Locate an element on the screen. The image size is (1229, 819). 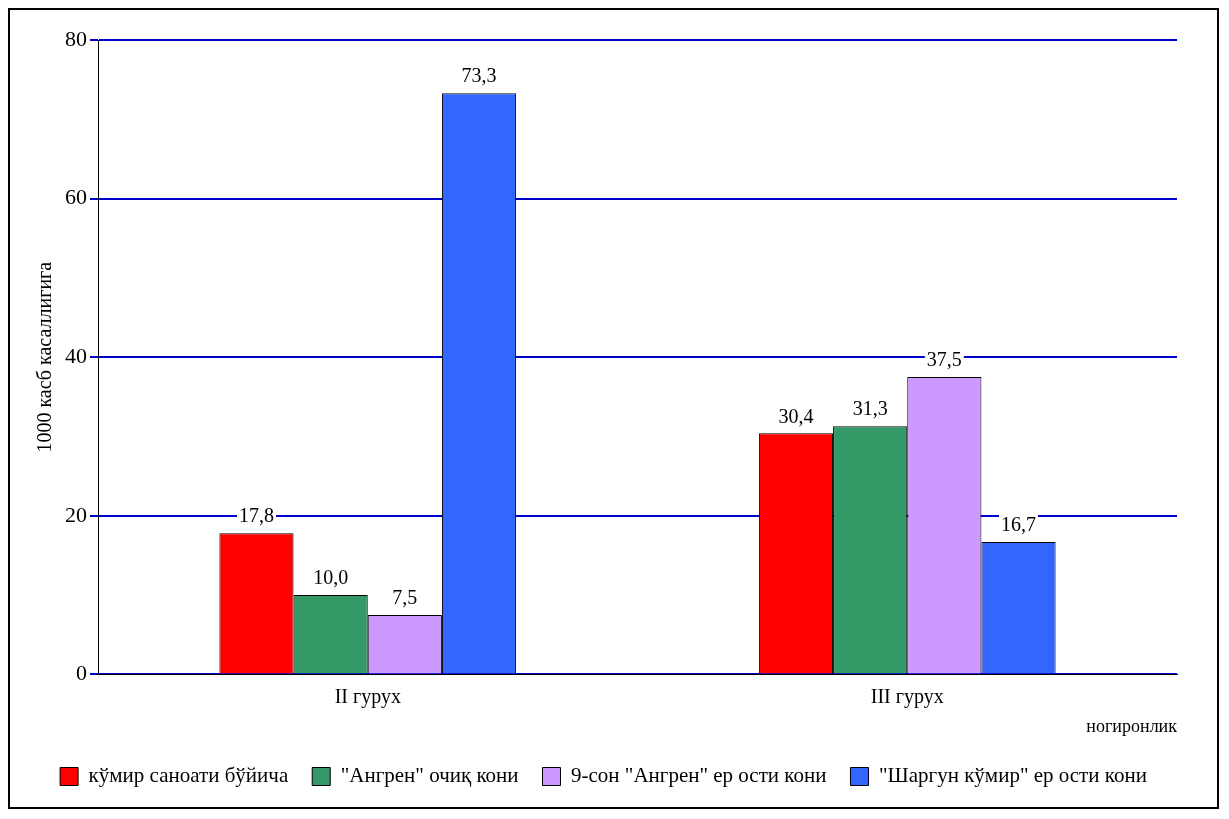
y-tick-label: 80 is located at coordinates (76, 38).